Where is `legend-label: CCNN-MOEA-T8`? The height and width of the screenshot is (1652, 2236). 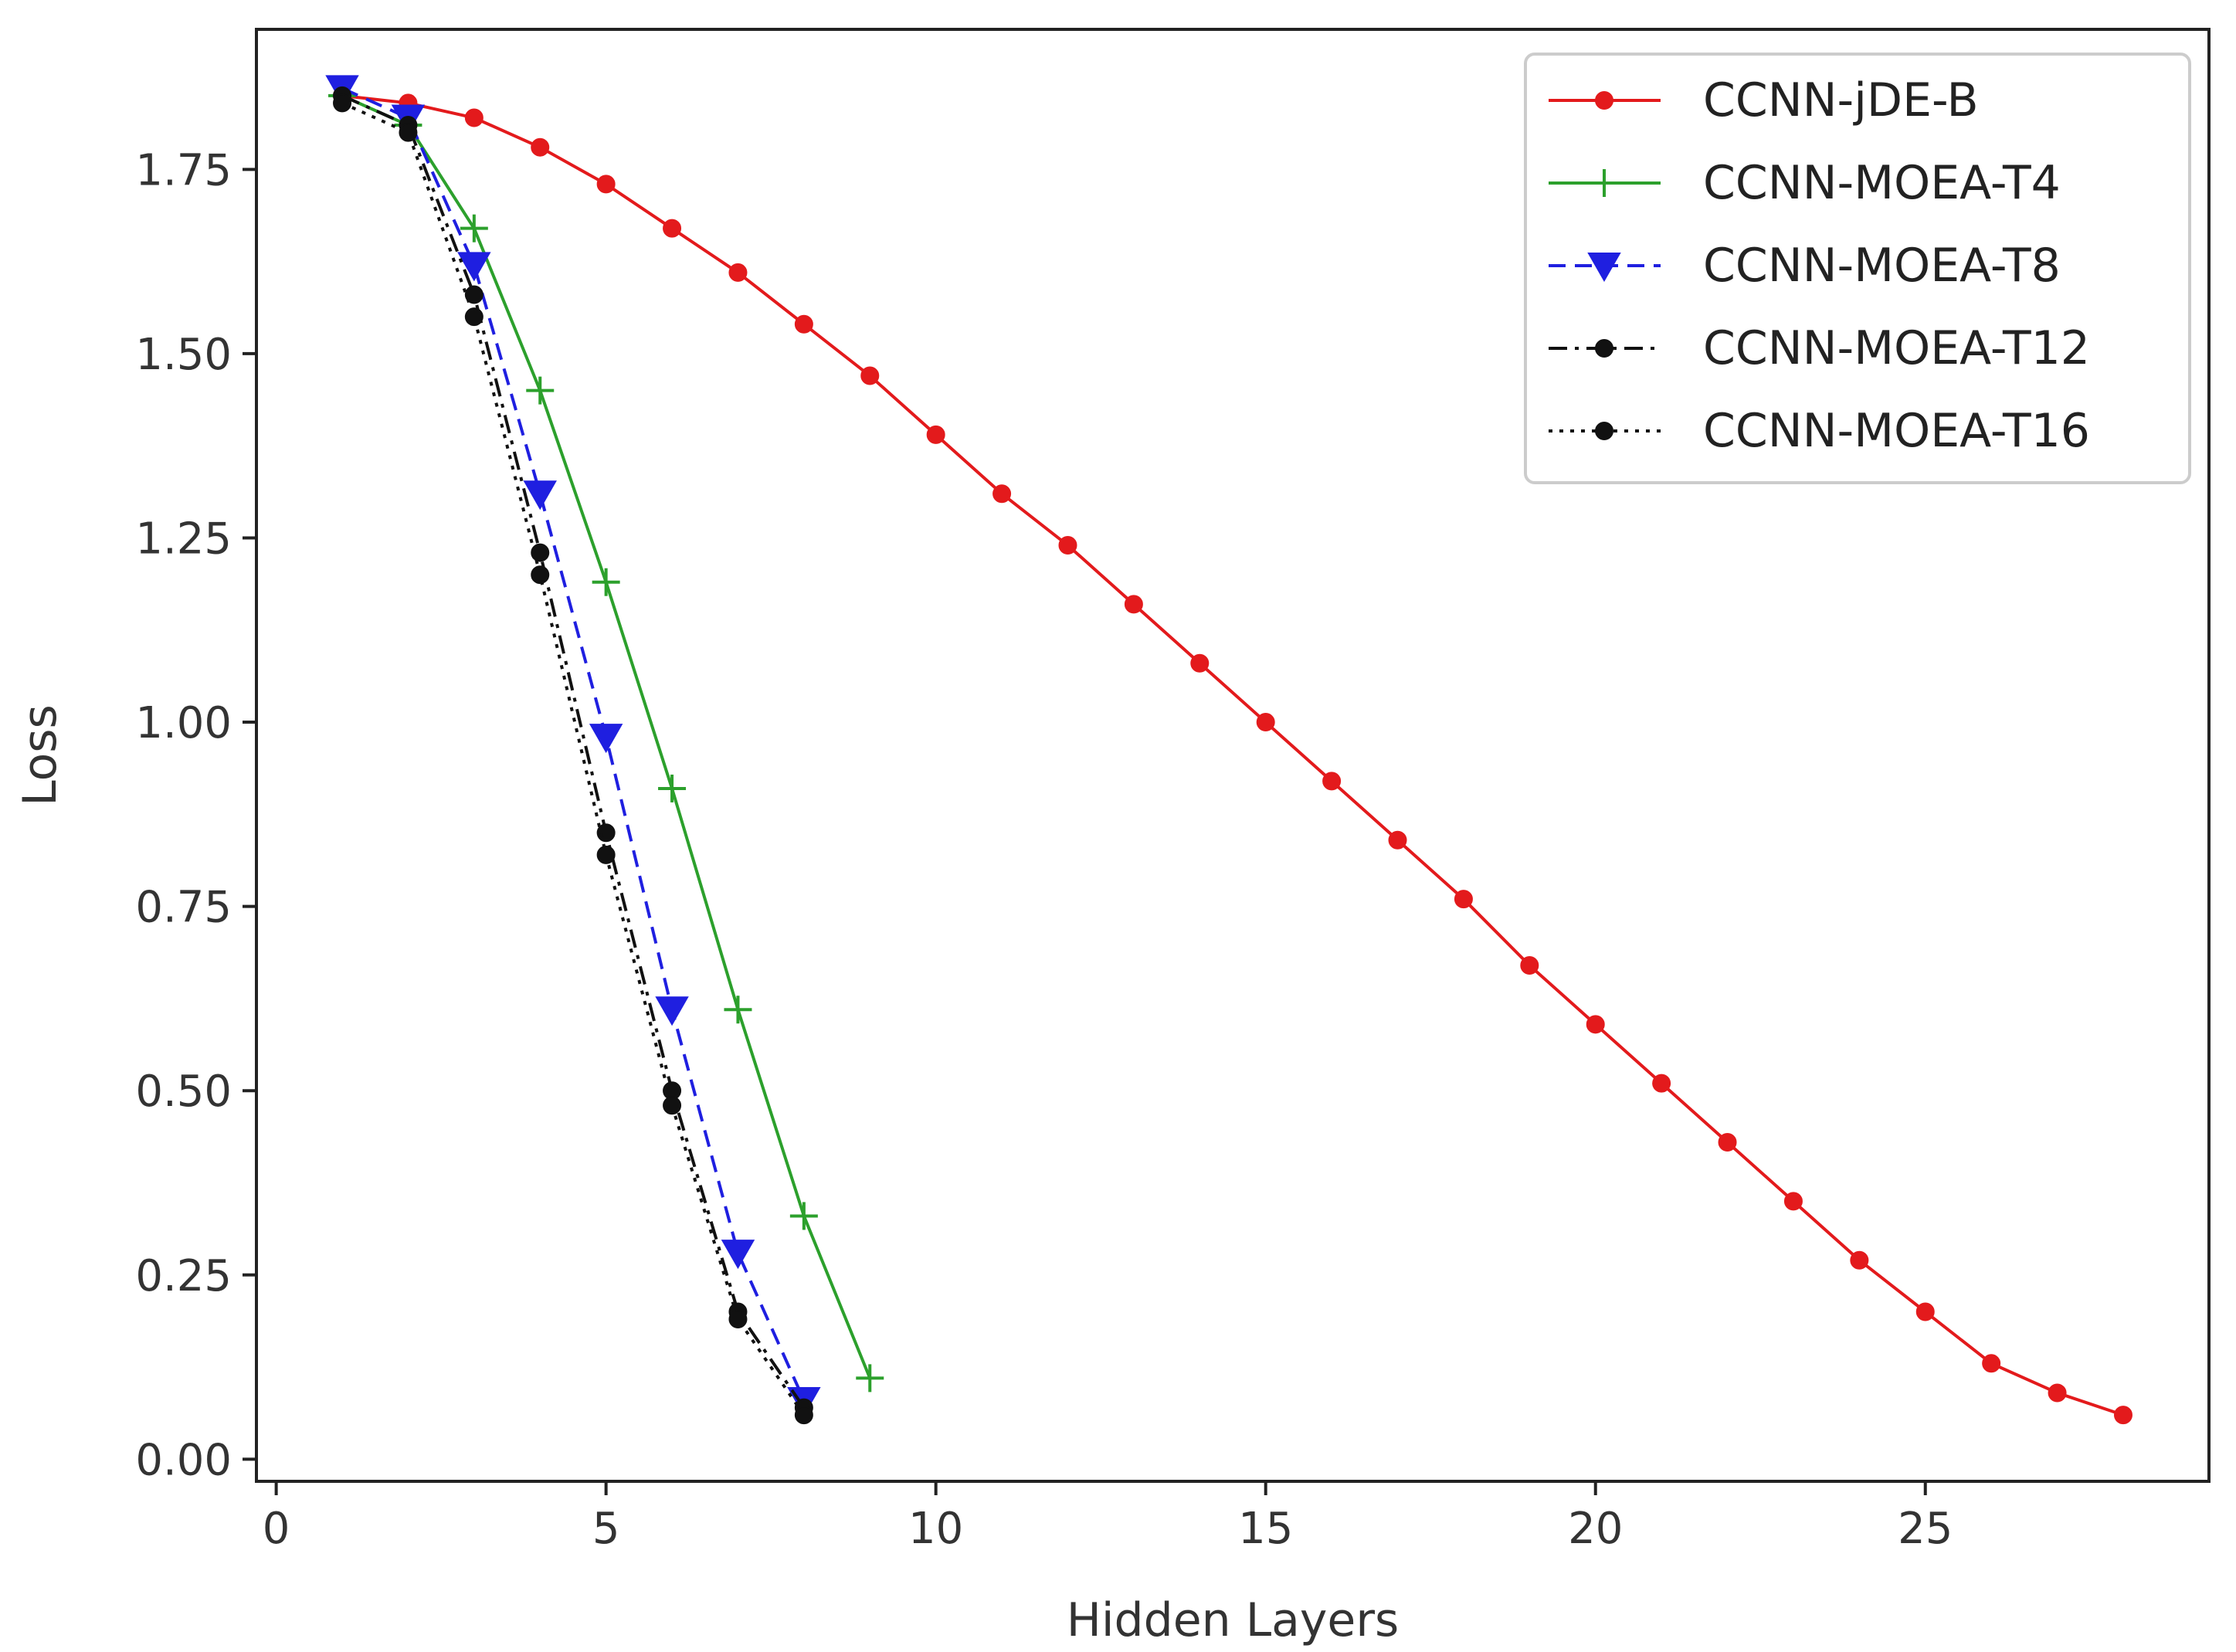
legend-label: CCNN-MOEA-T8 is located at coordinates (1882, 266).